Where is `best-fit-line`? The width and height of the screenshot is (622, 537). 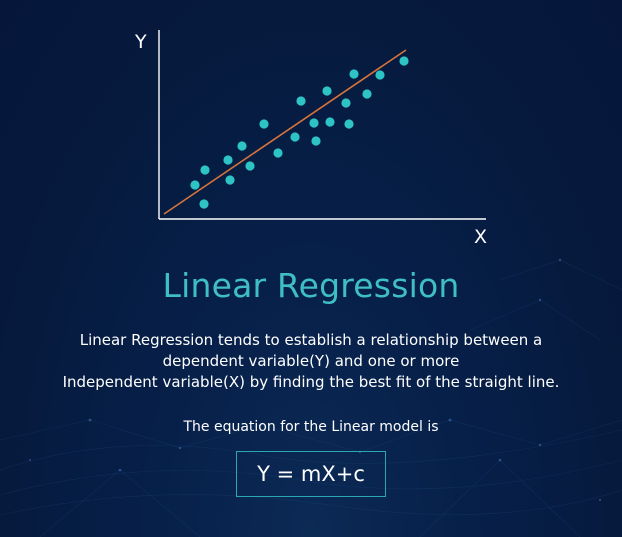
best-fit-line is located at coordinates (285, 132).